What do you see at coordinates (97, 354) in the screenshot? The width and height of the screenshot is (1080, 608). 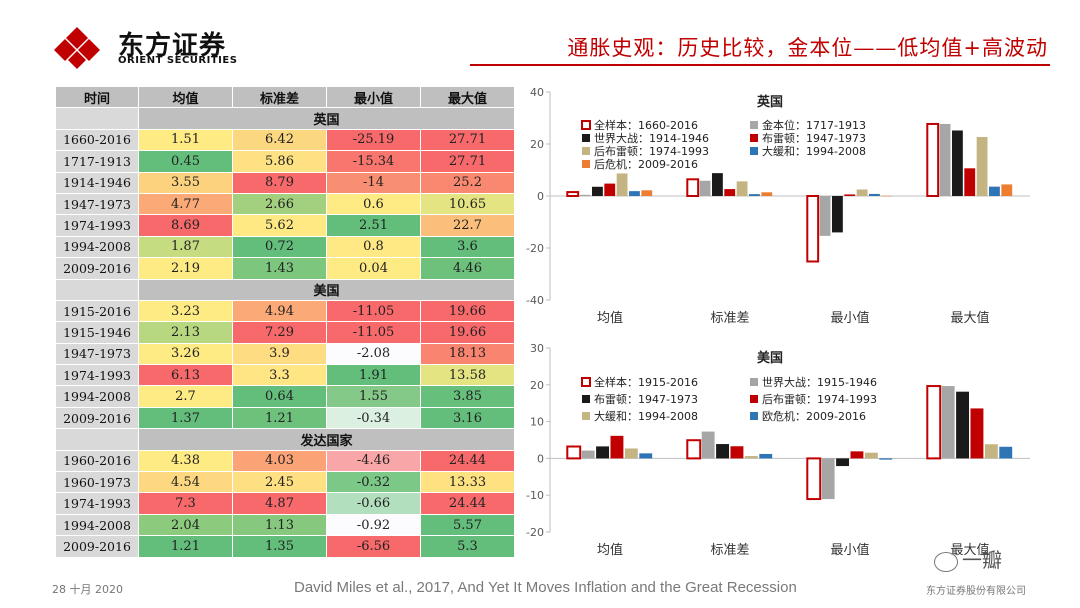 I see `period-cell: 1947-1973` at bounding box center [97, 354].